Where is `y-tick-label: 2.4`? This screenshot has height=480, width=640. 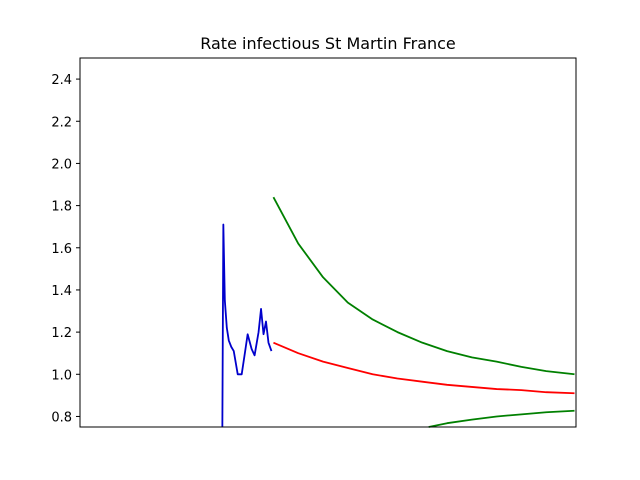 y-tick-label: 2.4 is located at coordinates (61, 80).